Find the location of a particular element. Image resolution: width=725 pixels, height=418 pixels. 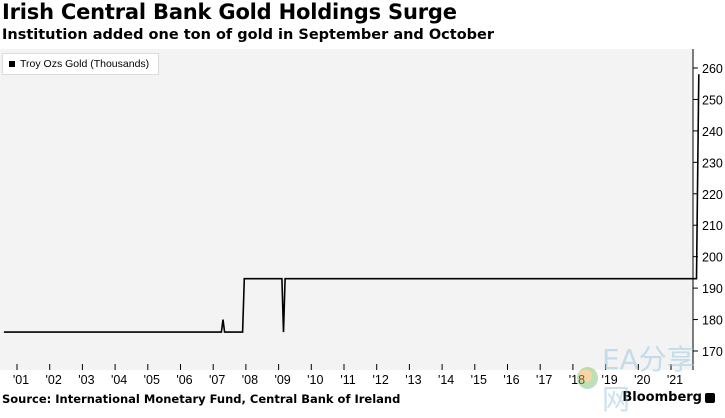

x-tick-label: '18 is located at coordinates (577, 380).